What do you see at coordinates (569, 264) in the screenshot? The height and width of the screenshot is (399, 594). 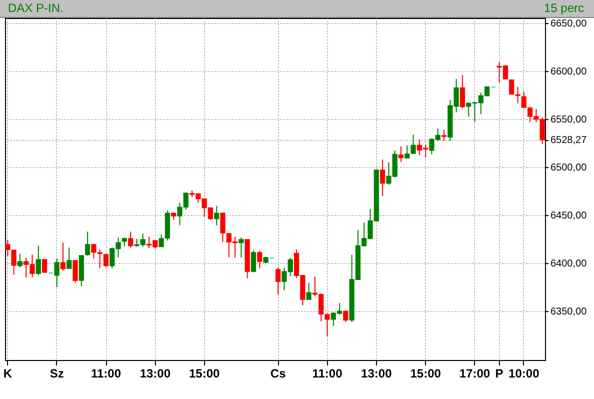 I see `y-tick-label: 6400,00` at bounding box center [569, 264].